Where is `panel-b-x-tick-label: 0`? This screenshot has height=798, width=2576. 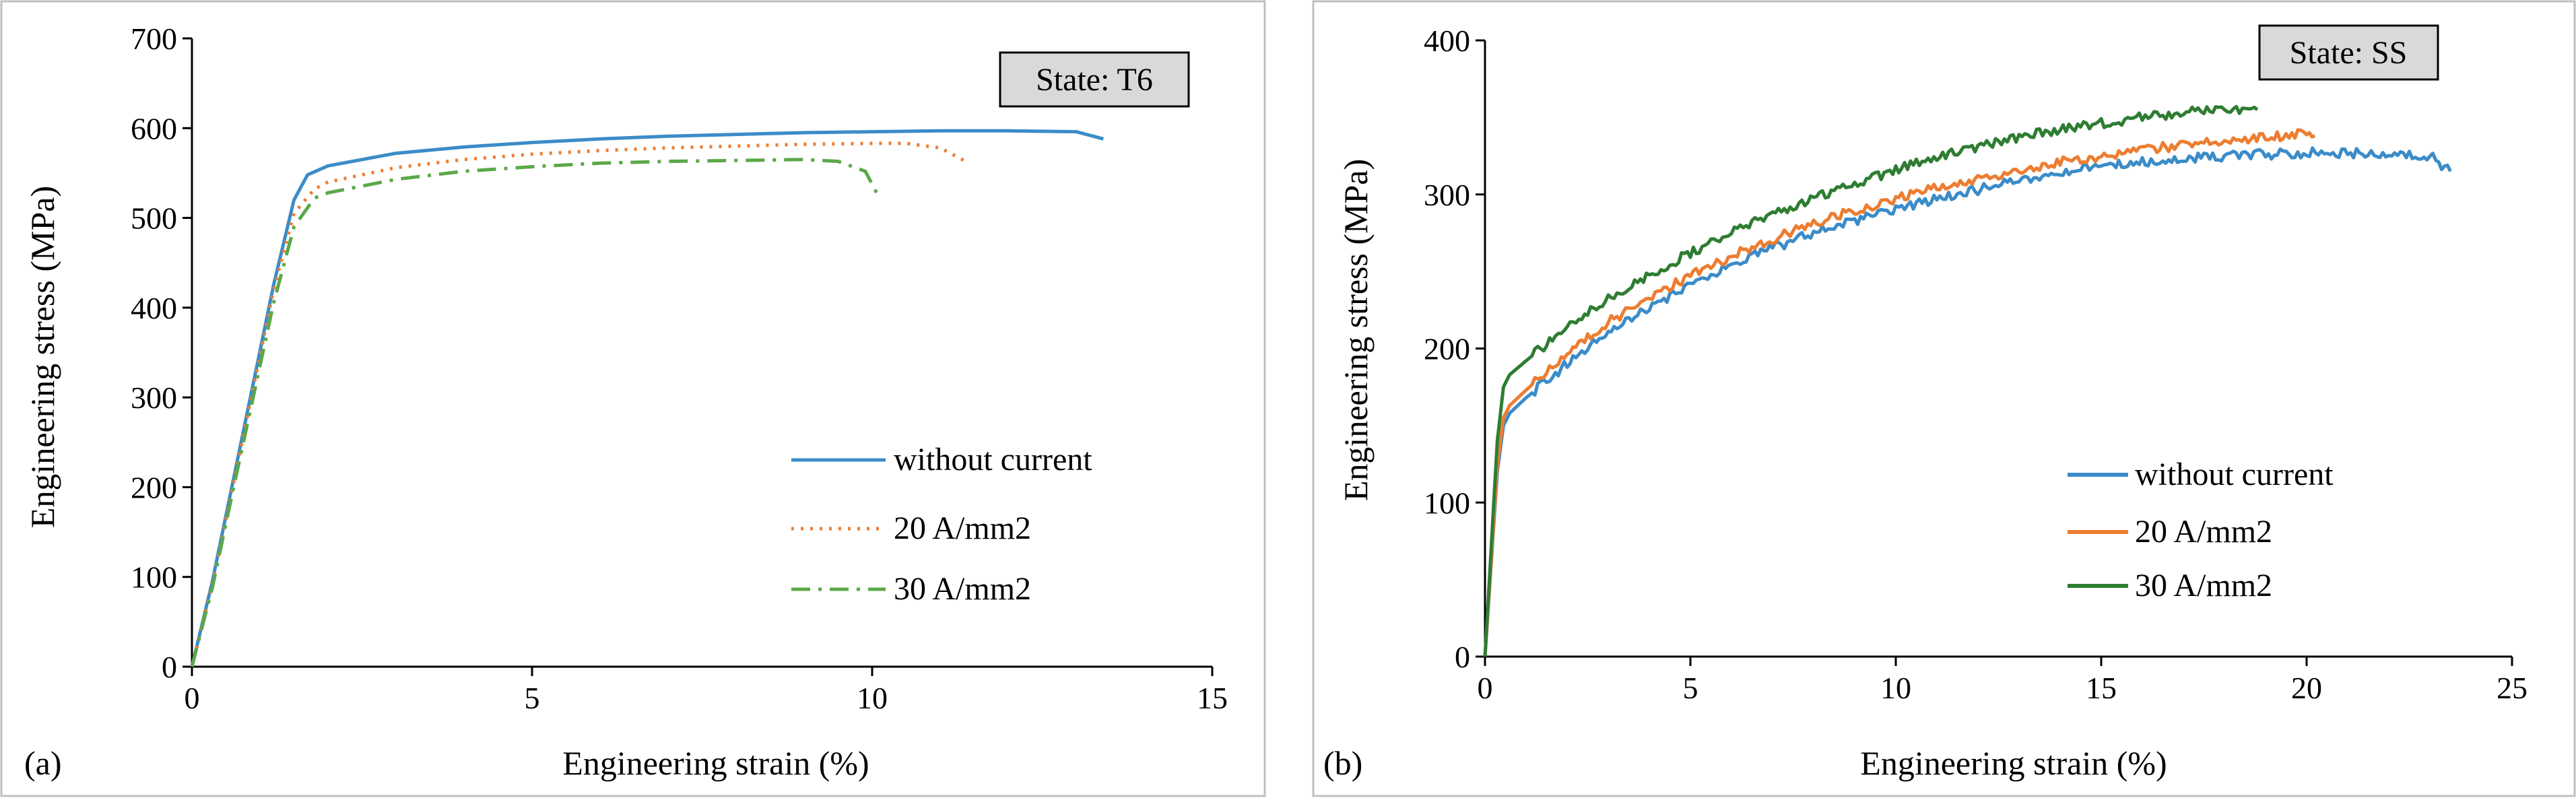 panel-b-x-tick-label: 0 is located at coordinates (1485, 688).